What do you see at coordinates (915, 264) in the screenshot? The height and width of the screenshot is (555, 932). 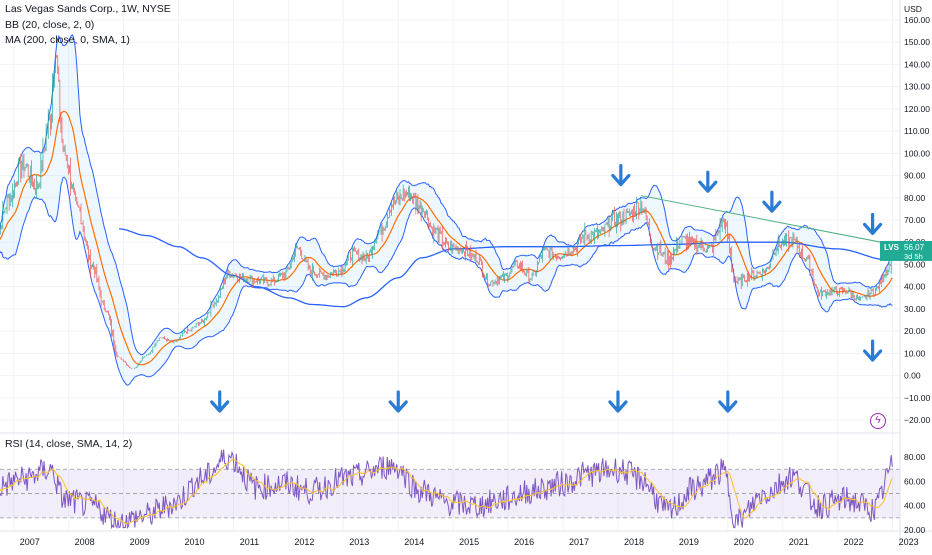 I see `price-tick-label: 50.00` at bounding box center [915, 264].